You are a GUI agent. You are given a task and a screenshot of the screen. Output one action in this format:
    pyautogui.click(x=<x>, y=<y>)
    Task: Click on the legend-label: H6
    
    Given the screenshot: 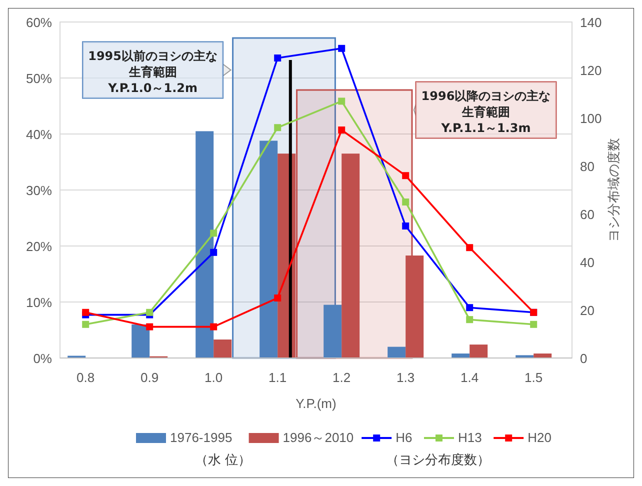 What is the action you would take?
    pyautogui.click(x=404, y=437)
    